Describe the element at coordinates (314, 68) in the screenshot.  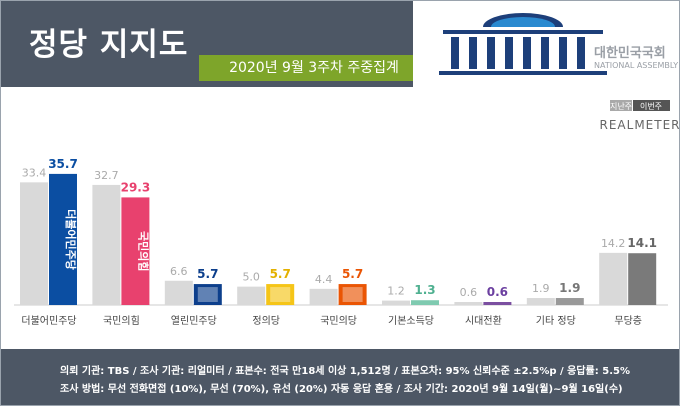
I see `survey-week-badge: 2020년 9월 3주차 주중집계` at that location.